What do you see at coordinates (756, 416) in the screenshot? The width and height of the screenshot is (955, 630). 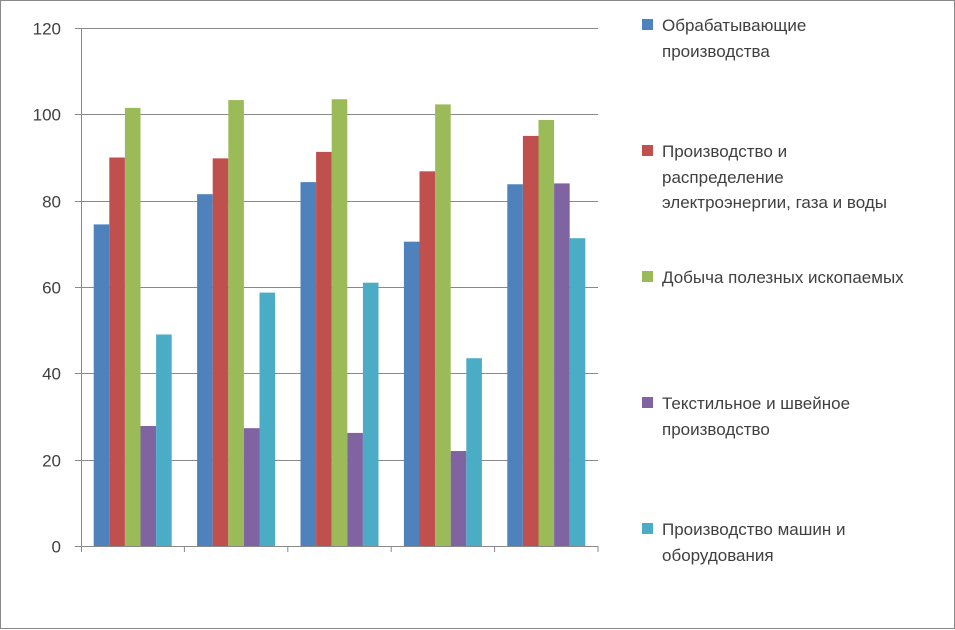 I see `legend-label: Текстильное и швейное производство` at bounding box center [756, 416].